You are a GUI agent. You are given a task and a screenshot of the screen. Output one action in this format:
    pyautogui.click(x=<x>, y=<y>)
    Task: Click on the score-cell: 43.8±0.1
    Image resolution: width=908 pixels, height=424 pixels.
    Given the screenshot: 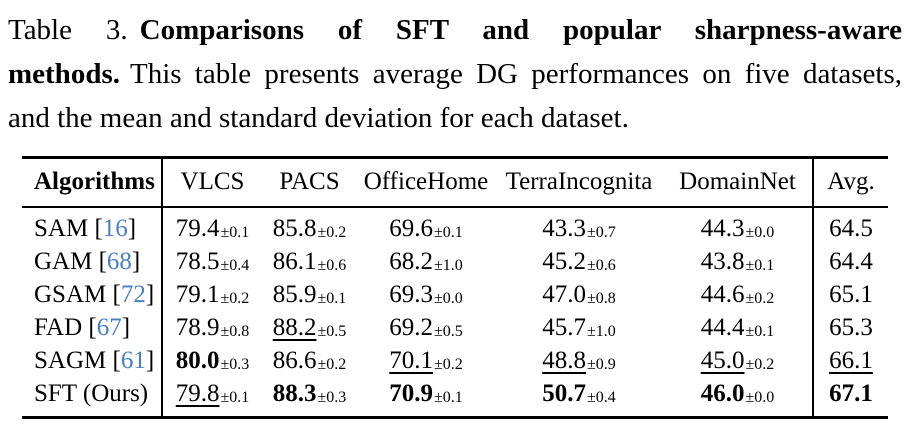 What is the action you would take?
    pyautogui.click(x=738, y=263)
    